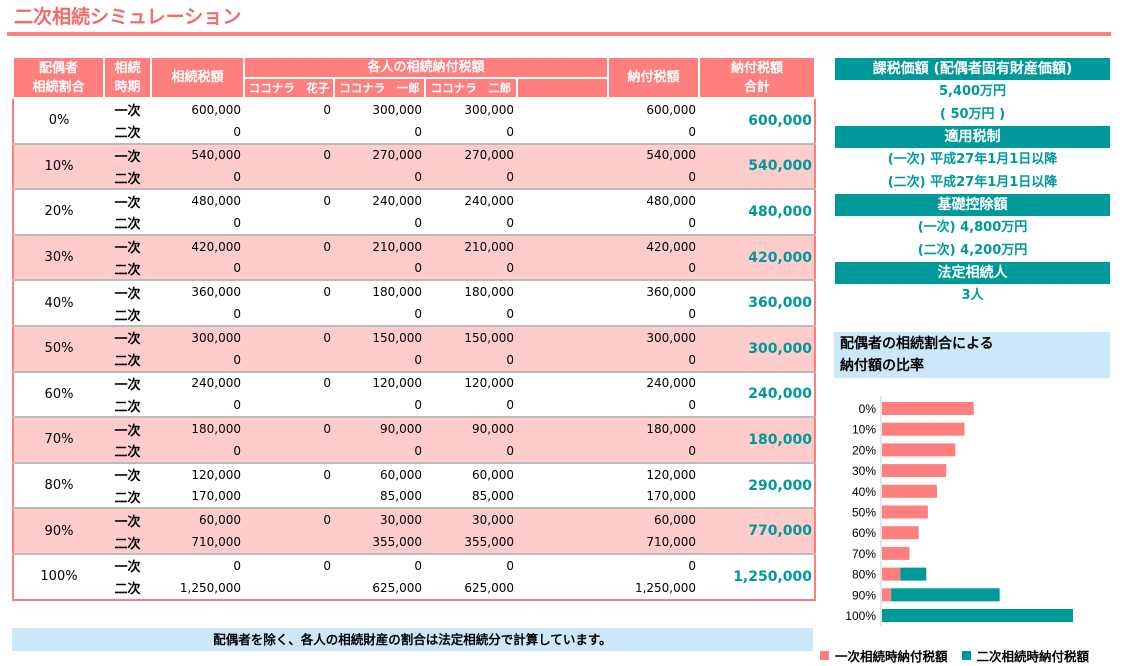 The image size is (1126, 666). What do you see at coordinates (58, 166) in the screenshot?
I see `spouse-ratio-cell: 10%` at bounding box center [58, 166].